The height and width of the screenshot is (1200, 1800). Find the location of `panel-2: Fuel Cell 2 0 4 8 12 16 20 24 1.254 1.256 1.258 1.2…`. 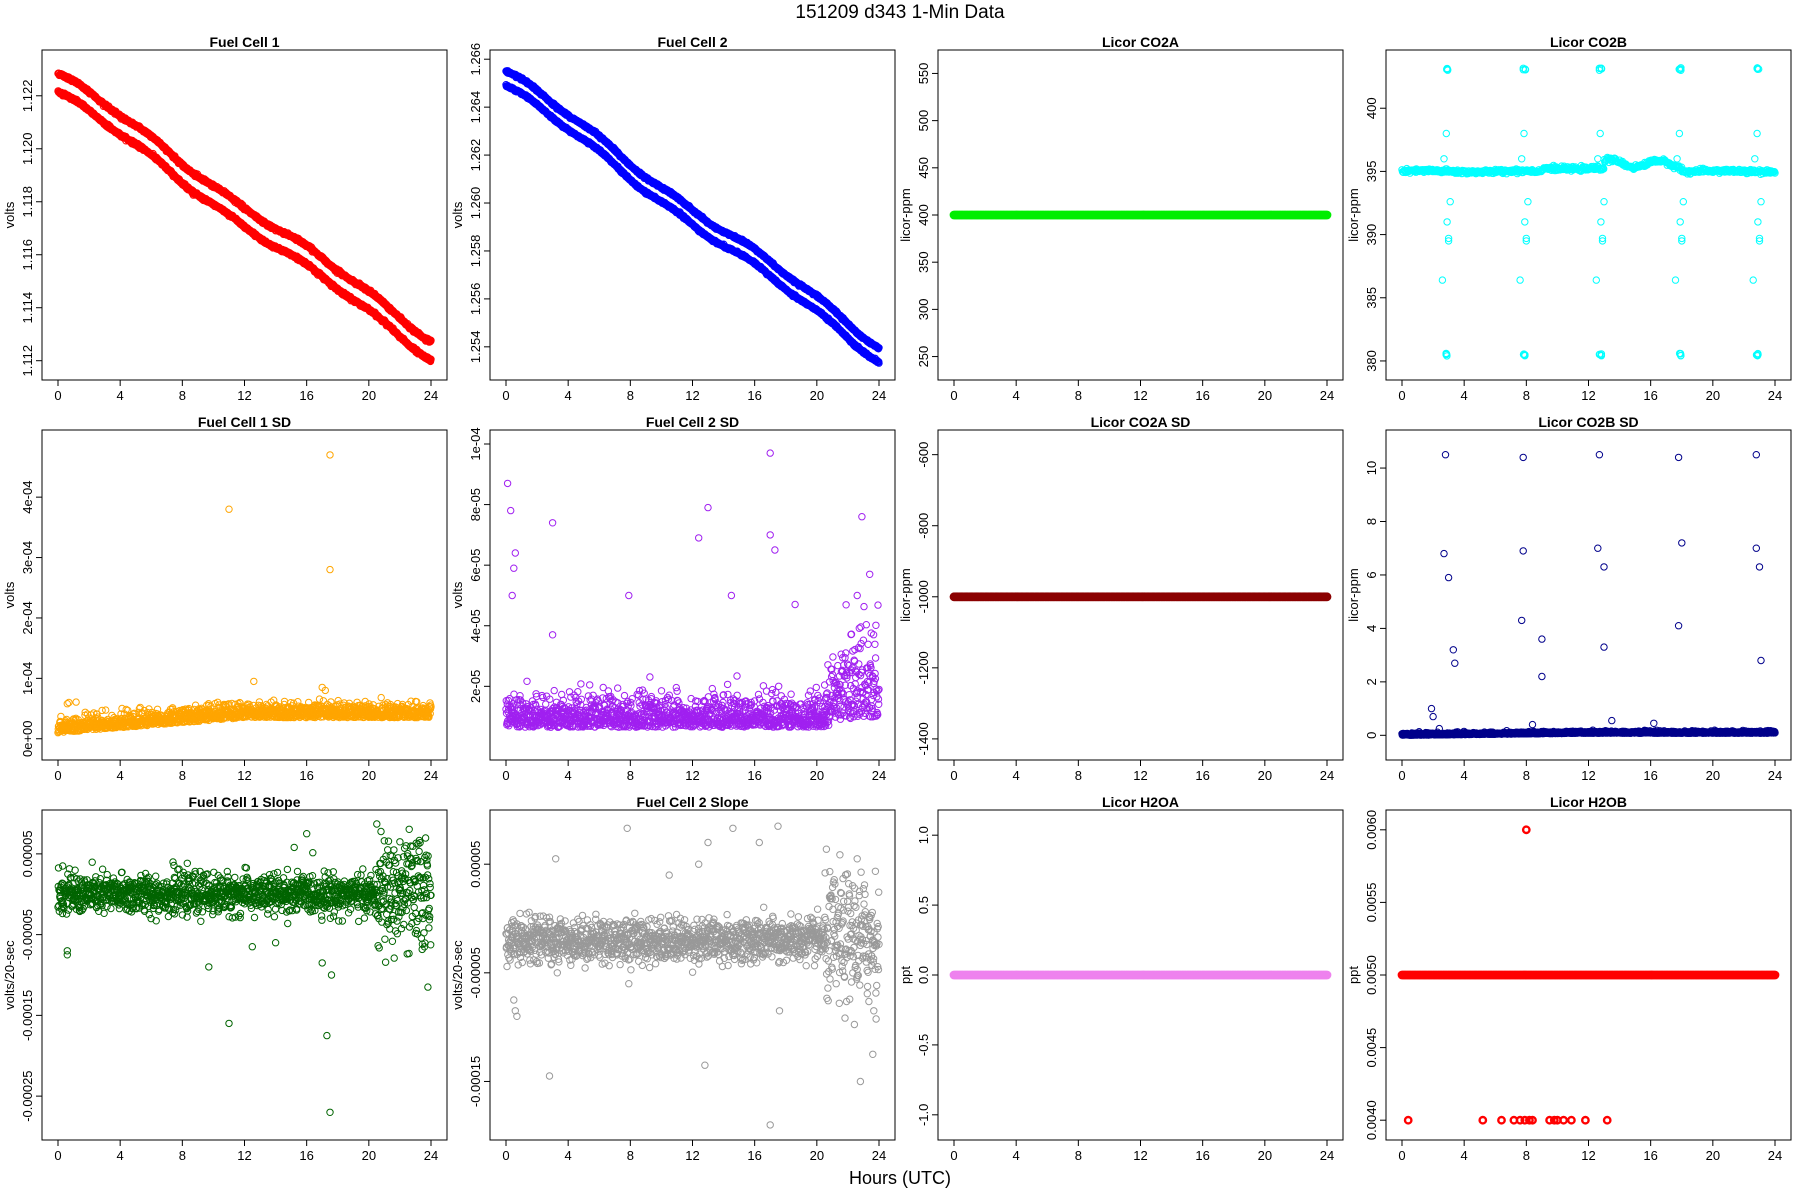

panel-2: Fuel Cell 2 0 4 8 12 16 20 24 1.254 1.256 1.258 1.2… is located at coordinates (673, 218).